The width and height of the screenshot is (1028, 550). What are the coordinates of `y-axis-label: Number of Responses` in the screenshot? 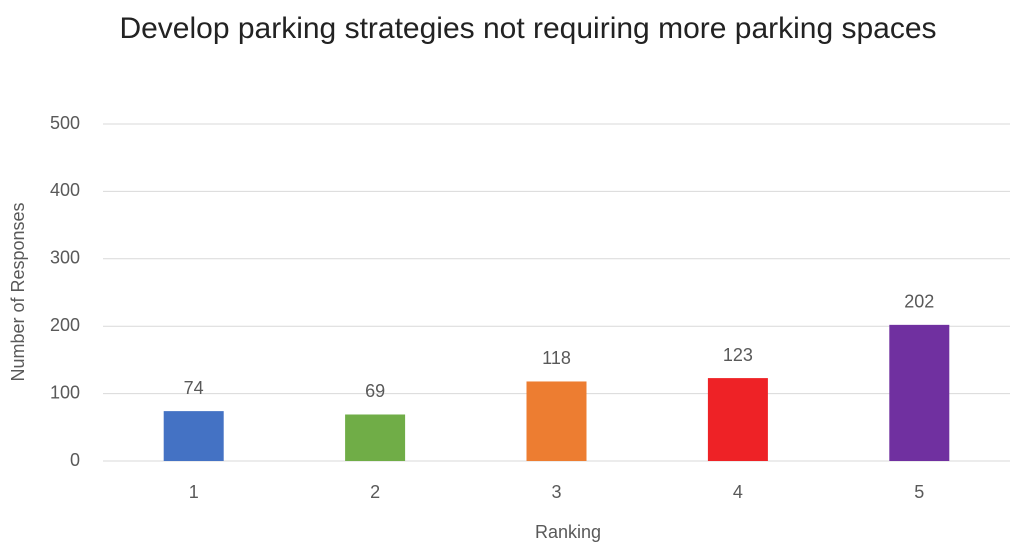 It's located at (18, 291).